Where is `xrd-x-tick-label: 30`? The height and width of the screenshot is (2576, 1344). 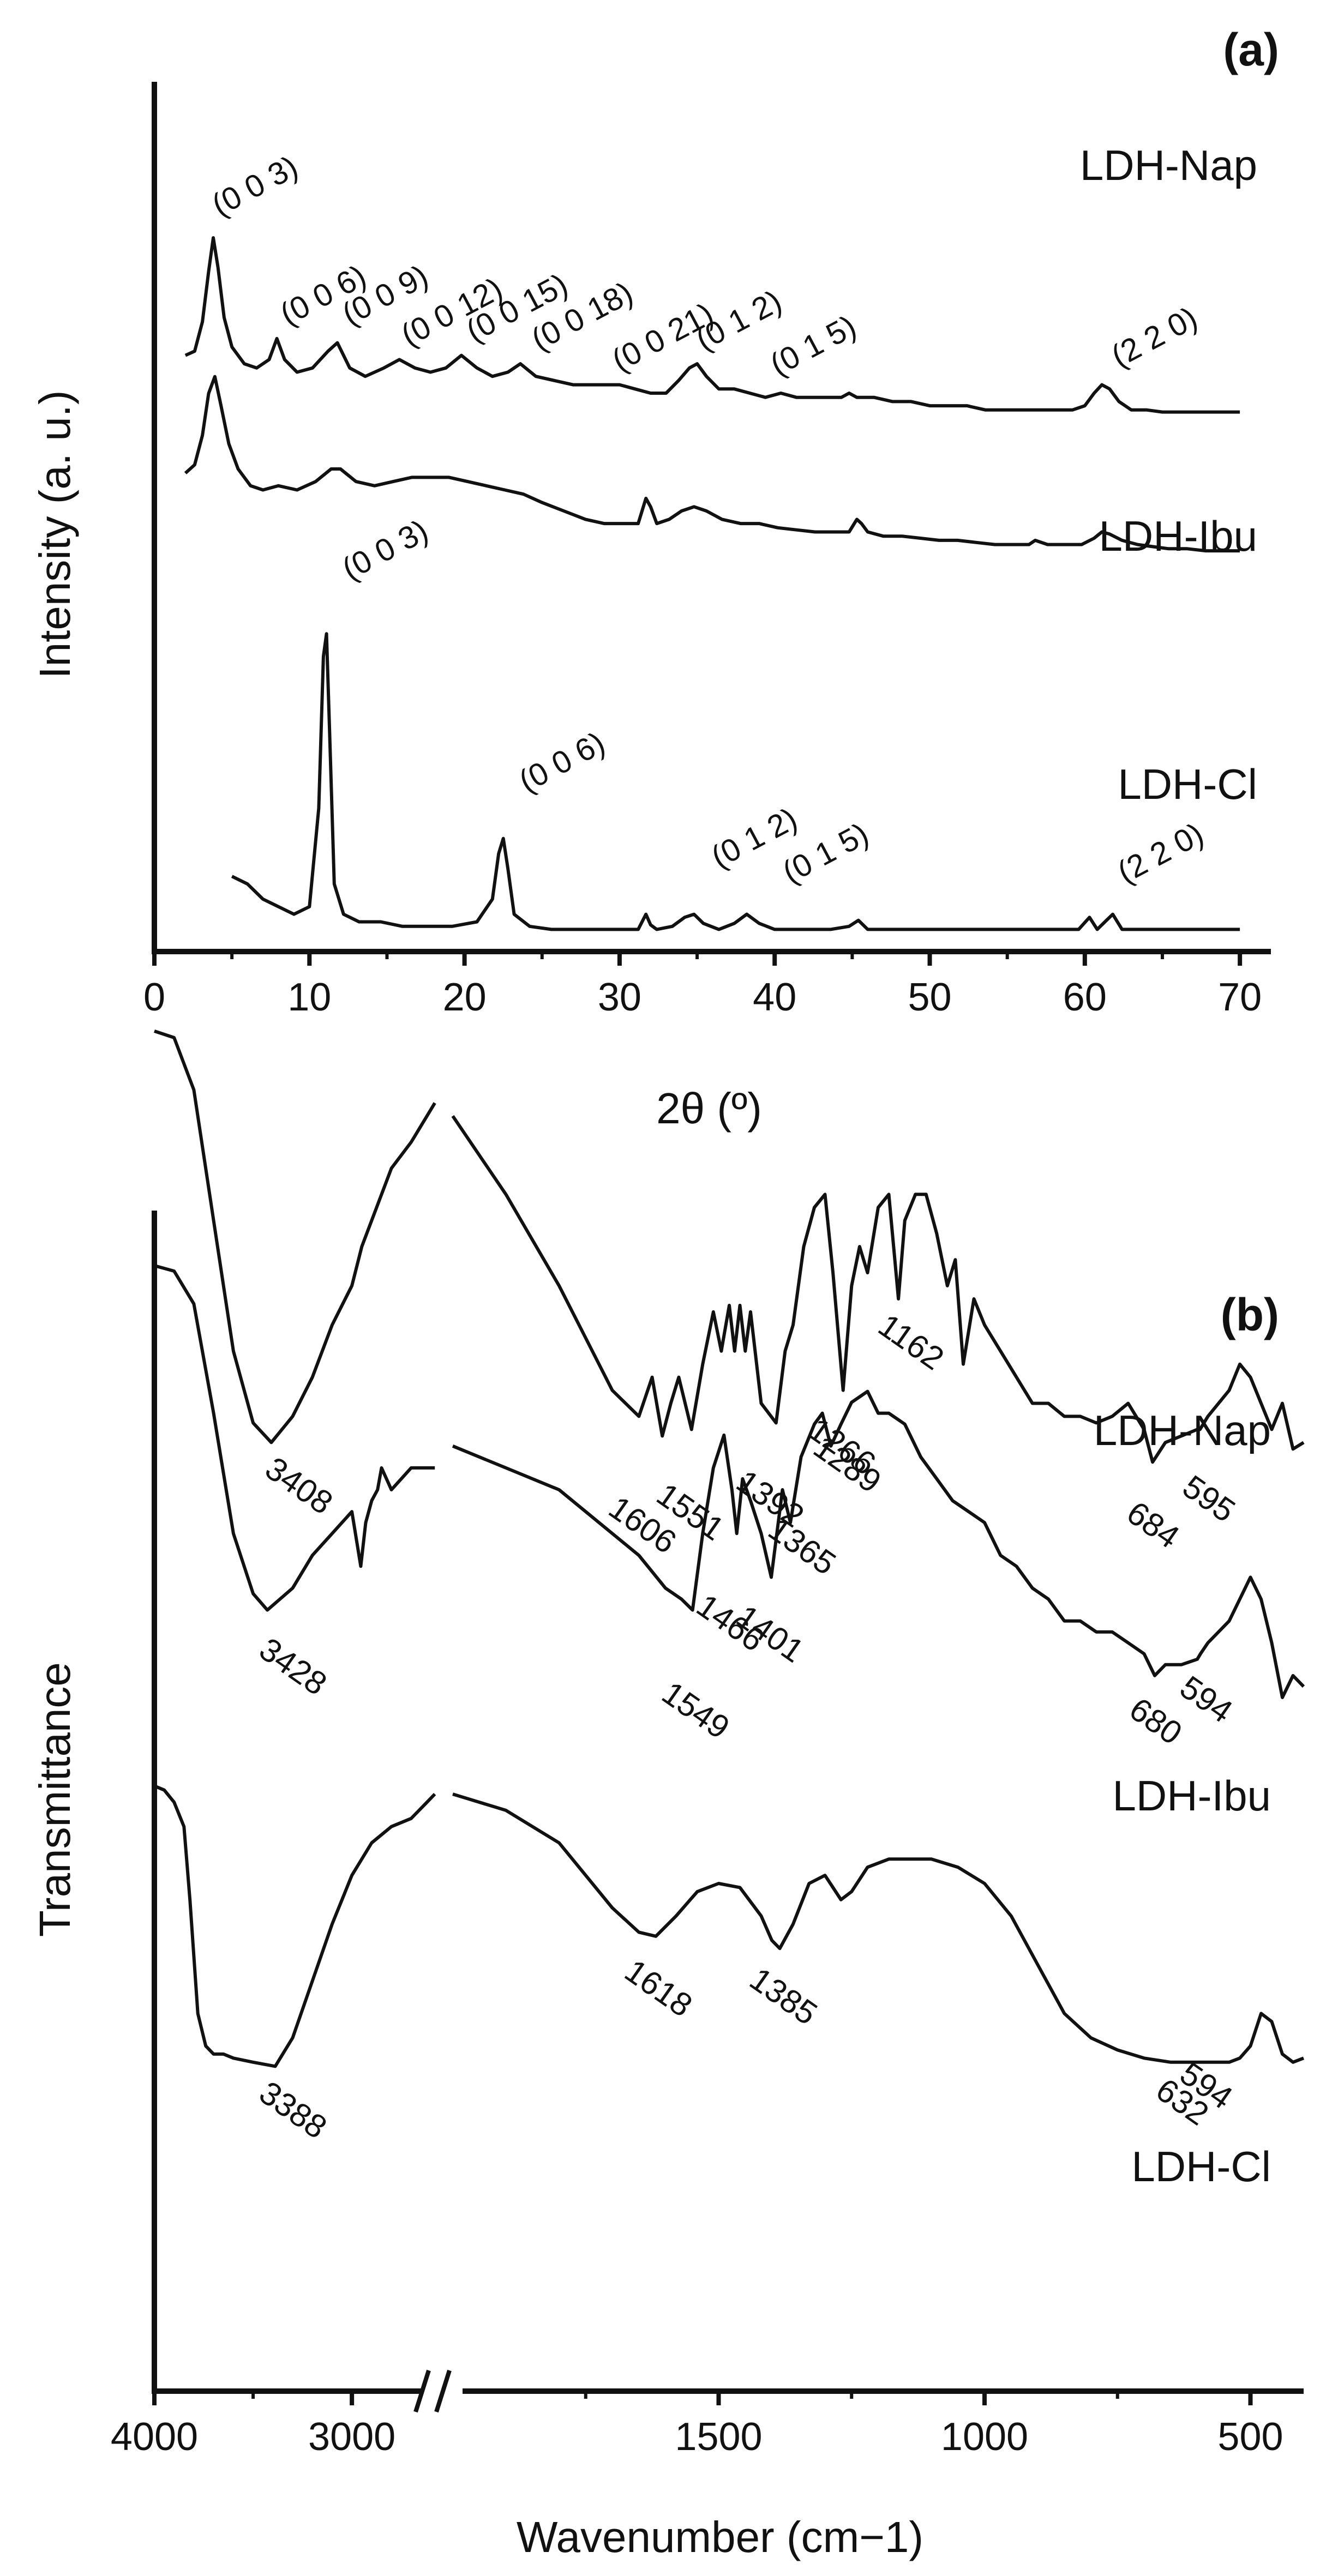 xrd-x-tick-label: 30 is located at coordinates (619, 997).